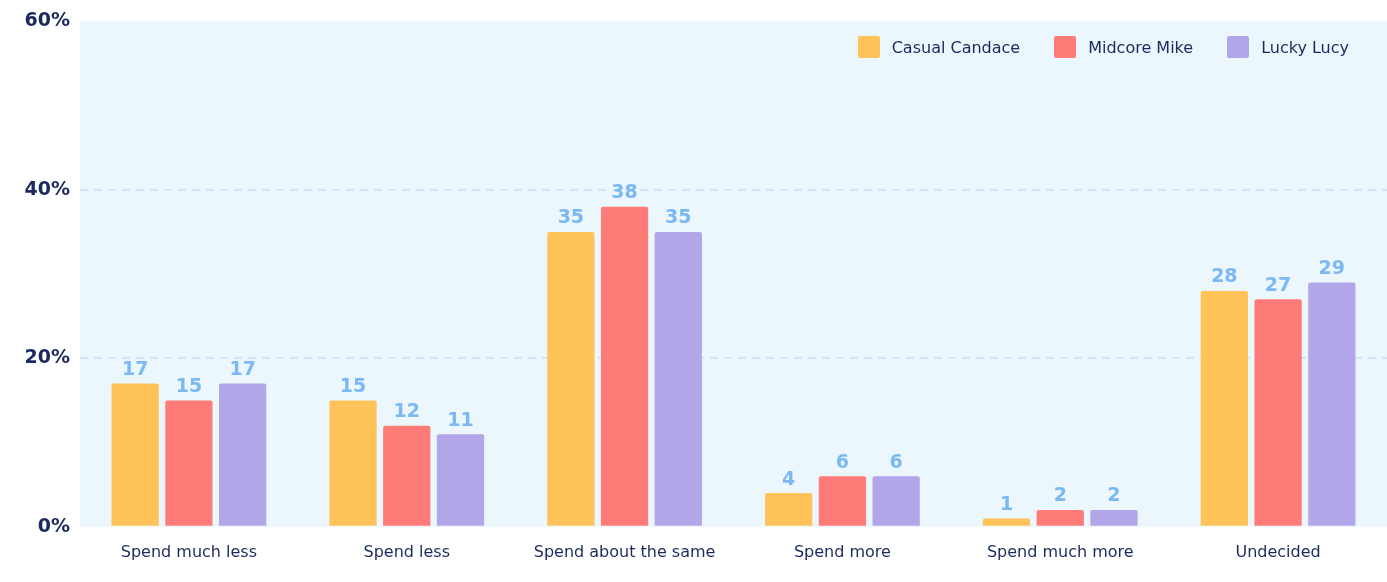 Image resolution: width=1387 pixels, height=582 pixels. Describe the element at coordinates (789, 477) in the screenshot. I see `data-label: 4` at that location.